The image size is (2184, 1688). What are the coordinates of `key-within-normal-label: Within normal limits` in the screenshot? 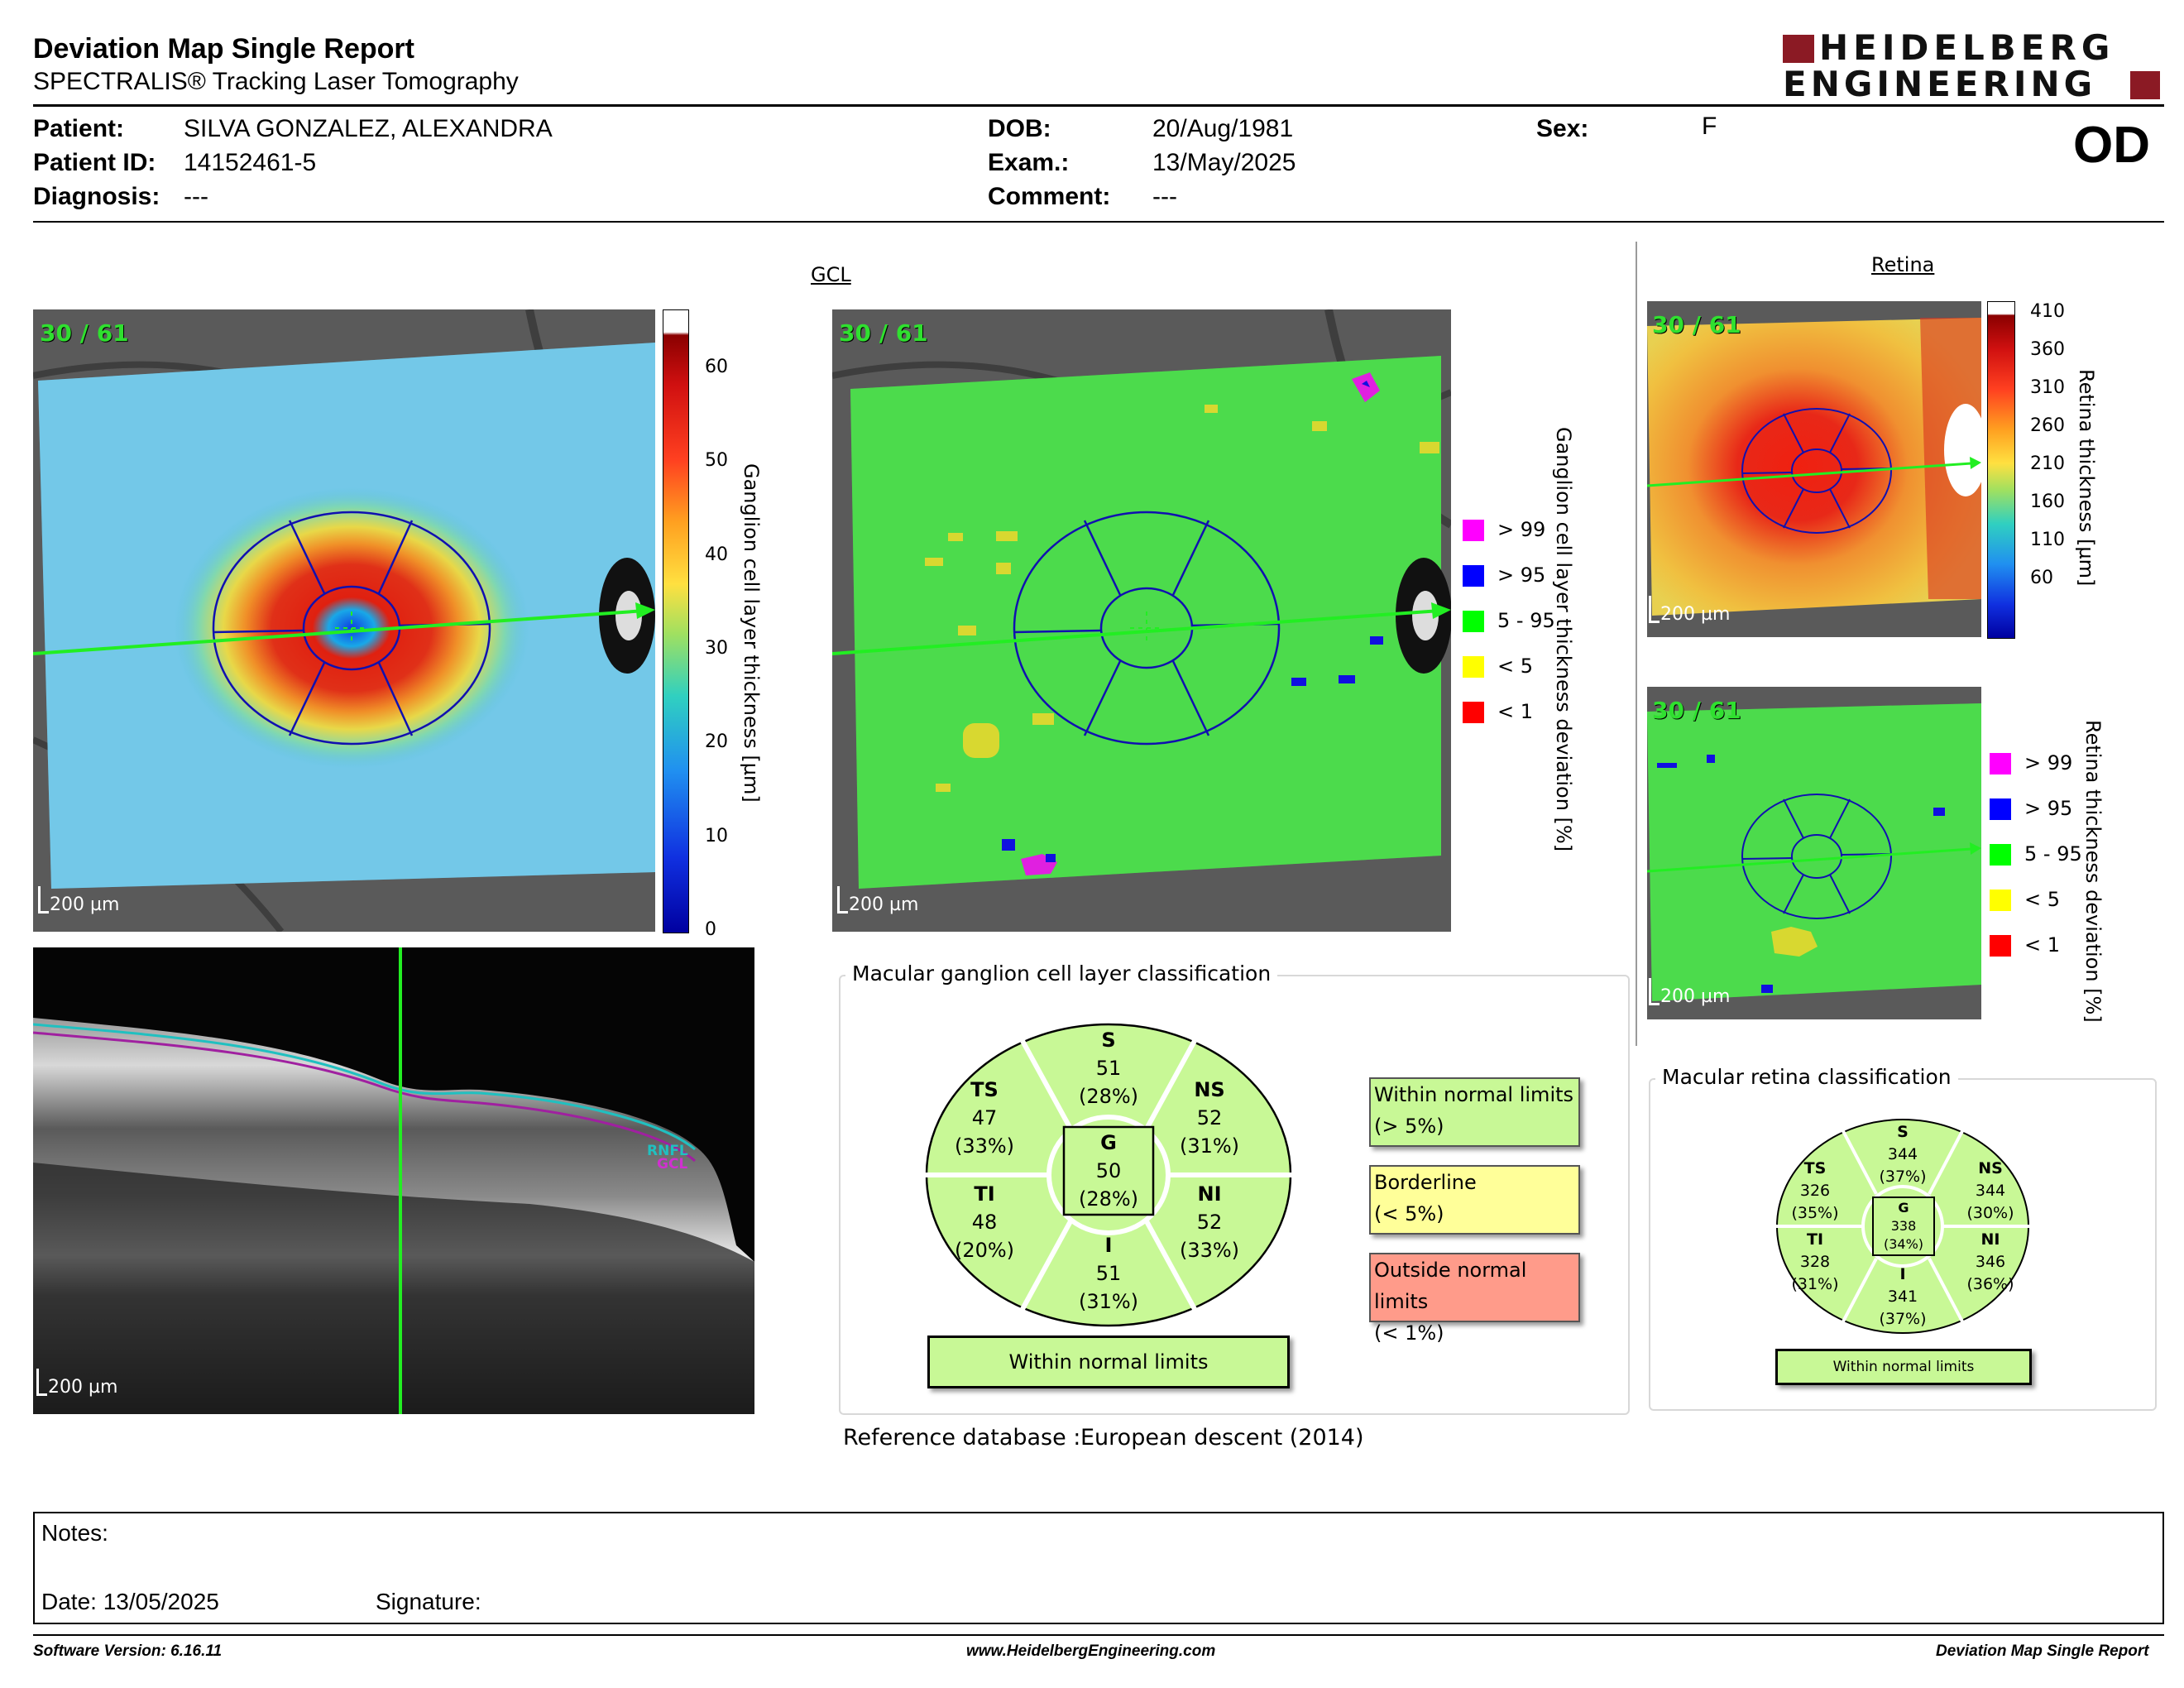 It's located at (1474, 1094).